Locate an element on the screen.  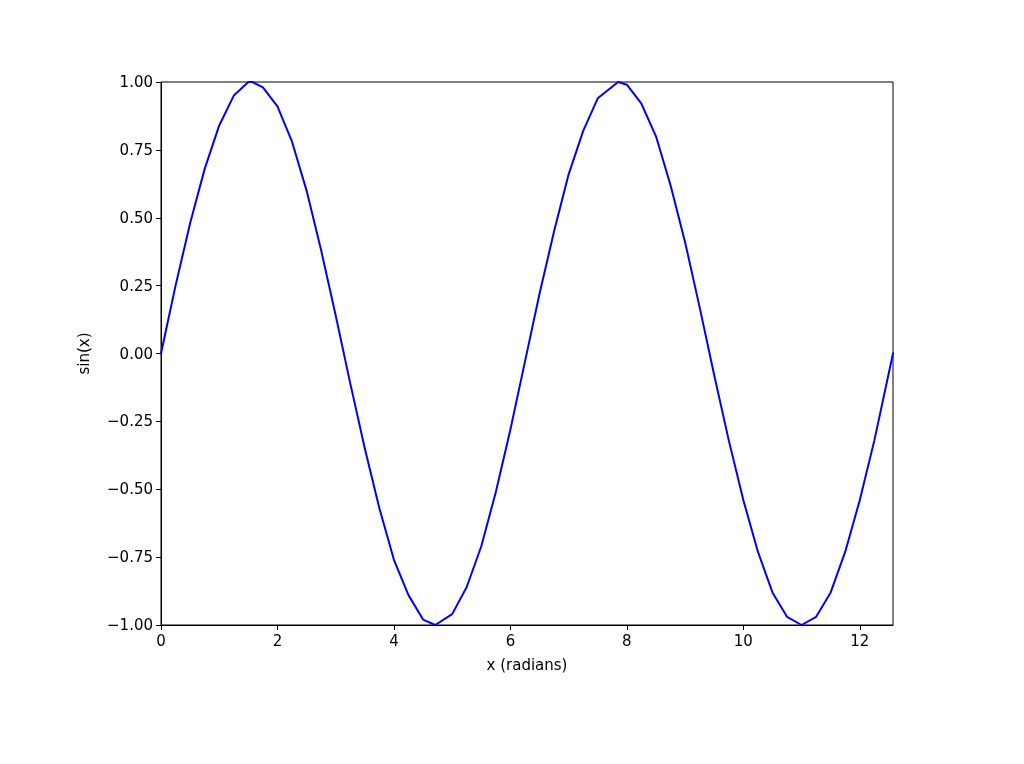
y-tick-label: 0.00 is located at coordinates (136, 353).